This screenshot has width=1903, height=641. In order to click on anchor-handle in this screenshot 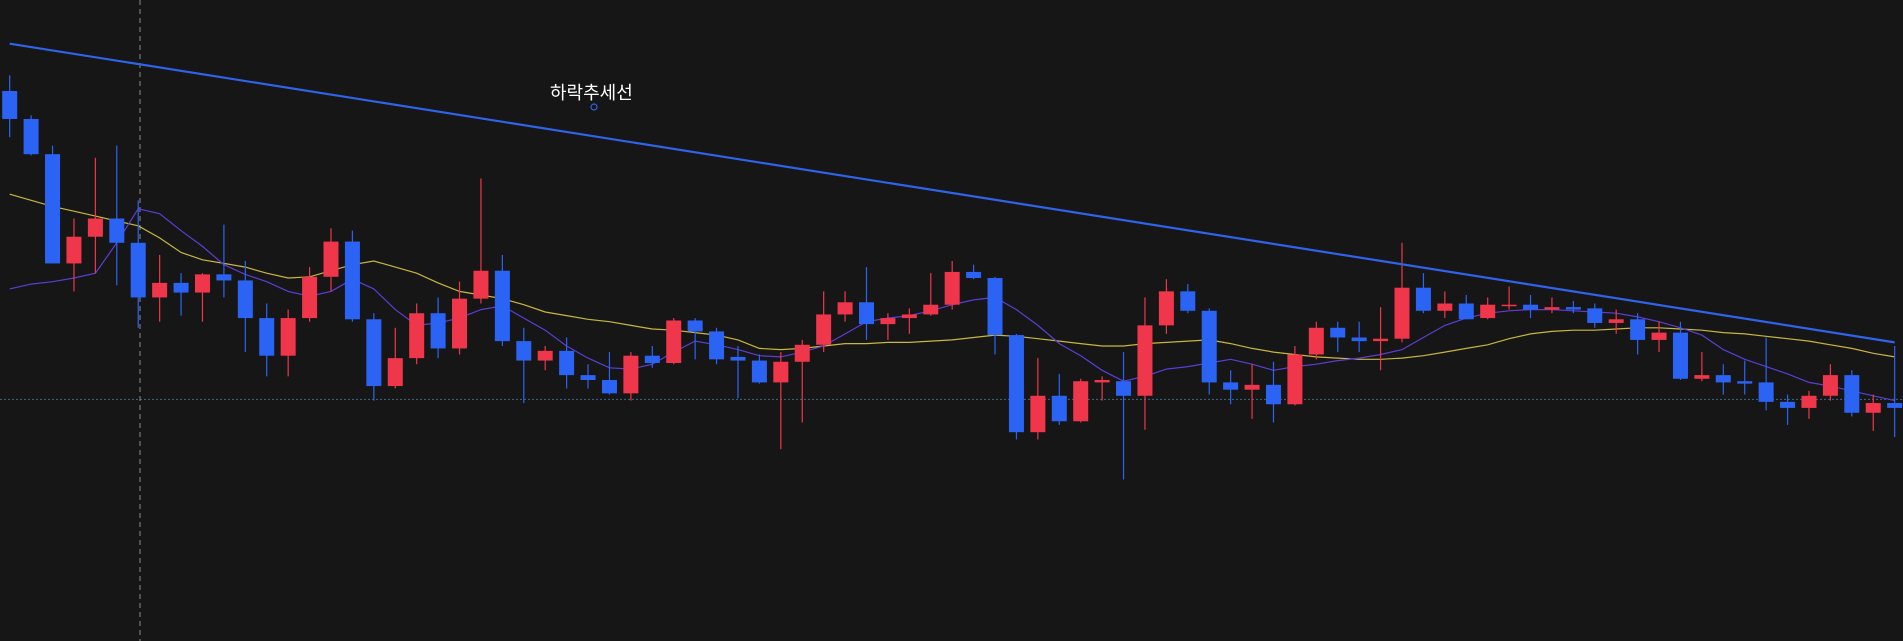, I will do `click(594, 107)`.